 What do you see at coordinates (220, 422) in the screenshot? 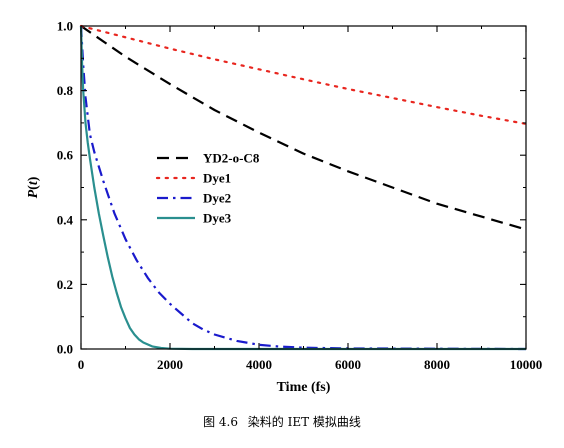
I see `figure-number: 图 4.6` at bounding box center [220, 422].